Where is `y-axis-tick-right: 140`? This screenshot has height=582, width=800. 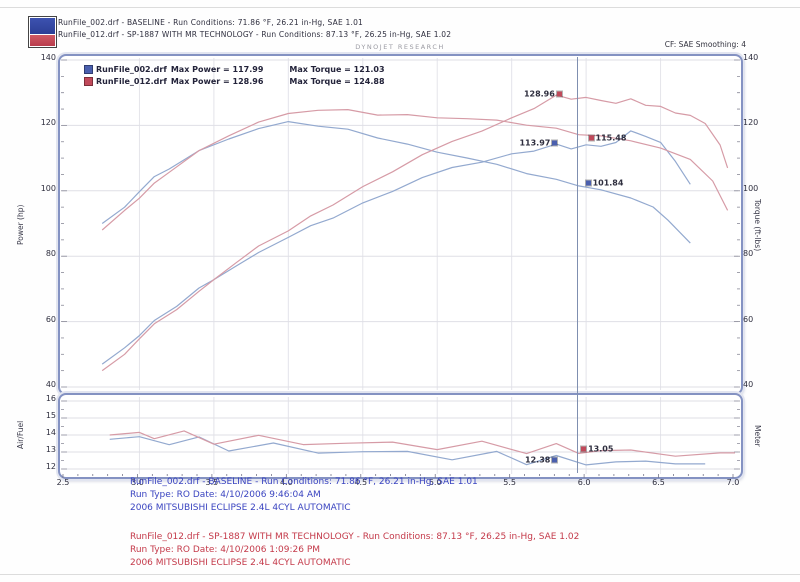
y-axis-tick-right: 140 is located at coordinates (751, 57).